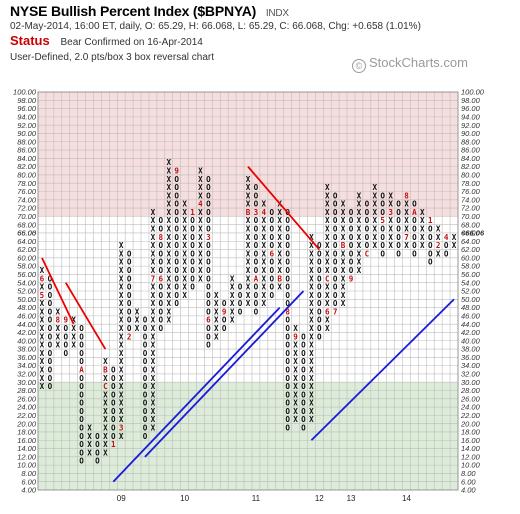 Image resolution: width=520 pixels, height=514 pixels. What do you see at coordinates (176, 170) in the screenshot?
I see `month-mark: 9` at bounding box center [176, 170].